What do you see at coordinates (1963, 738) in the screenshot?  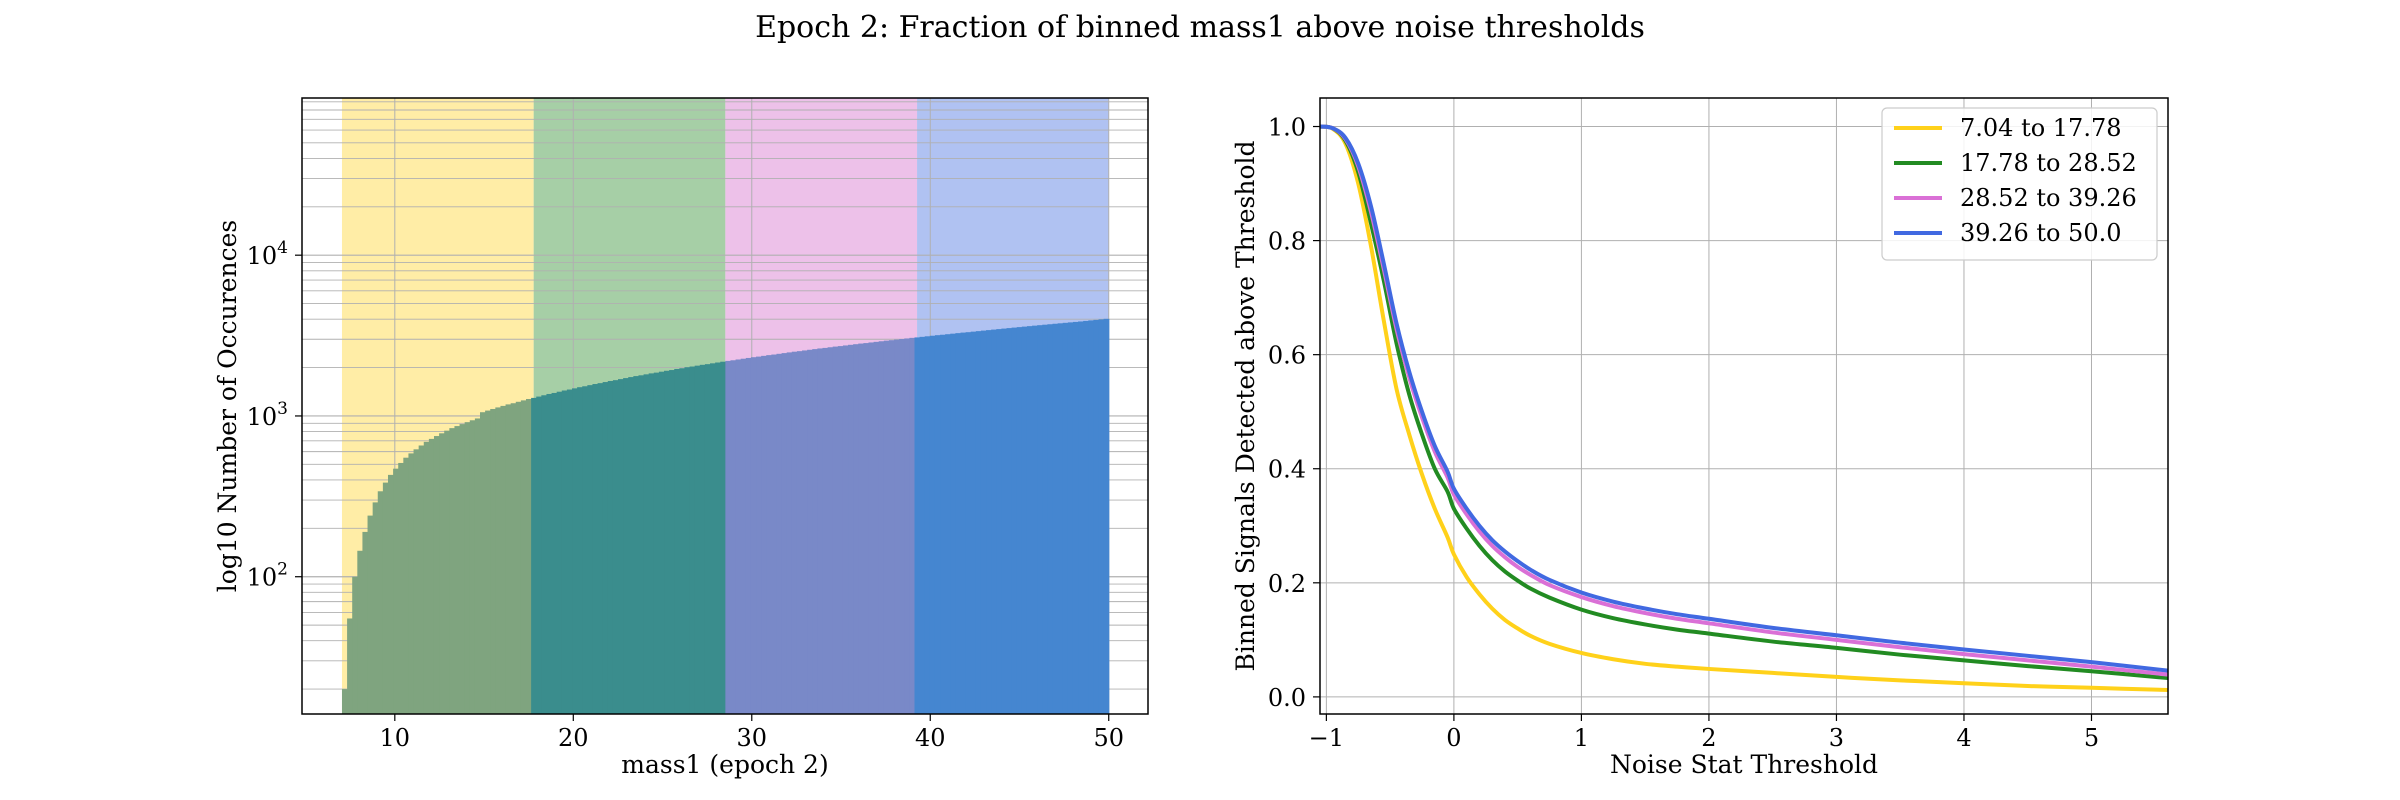 I see `line-chart-x-tick-label: 4` at bounding box center [1963, 738].